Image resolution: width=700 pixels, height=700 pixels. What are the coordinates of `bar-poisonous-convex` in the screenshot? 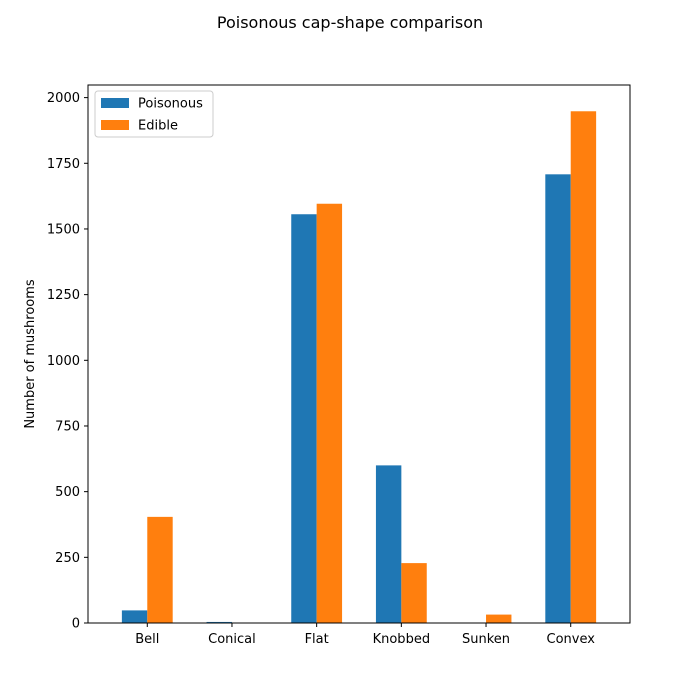 It's located at (558, 398).